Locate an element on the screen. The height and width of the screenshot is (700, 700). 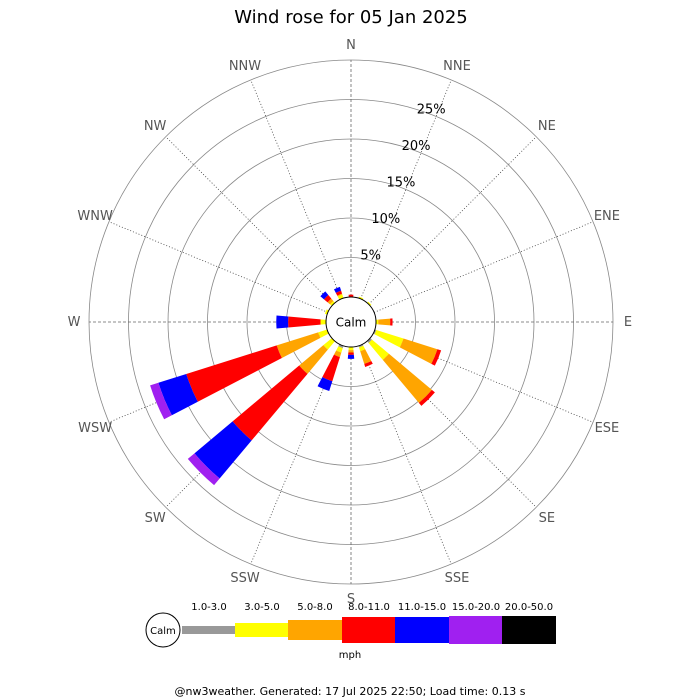
calm-center: Calm is located at coordinates (351, 322).